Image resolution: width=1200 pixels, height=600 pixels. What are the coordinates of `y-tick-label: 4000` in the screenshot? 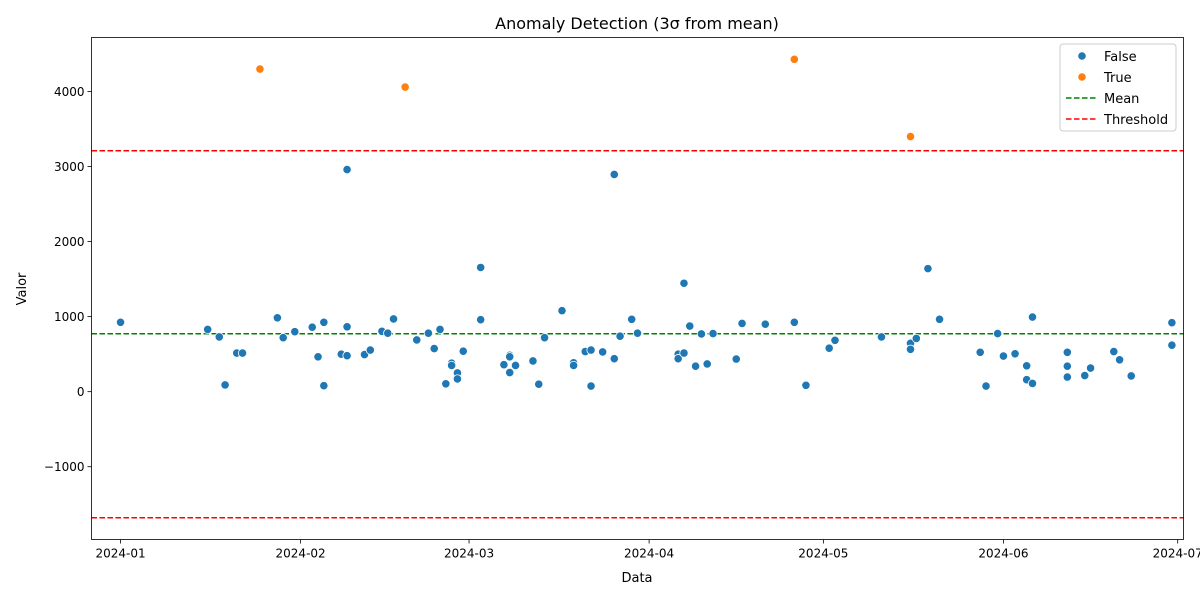 It's located at (69, 92).